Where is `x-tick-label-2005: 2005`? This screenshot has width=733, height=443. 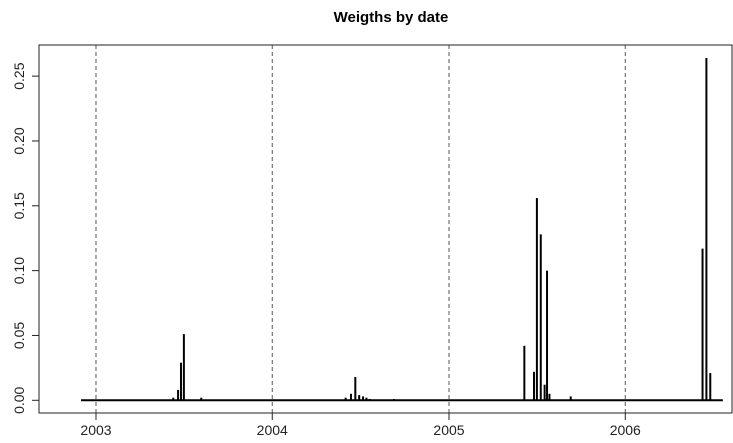 x-tick-label-2005: 2005 is located at coordinates (448, 430).